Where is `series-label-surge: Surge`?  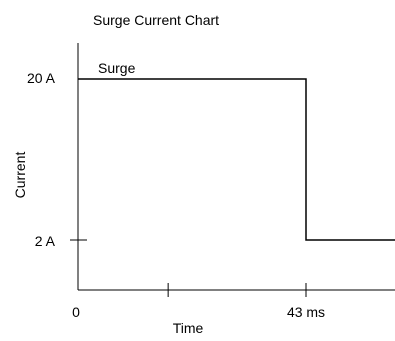 series-label-surge: Surge is located at coordinates (117, 68).